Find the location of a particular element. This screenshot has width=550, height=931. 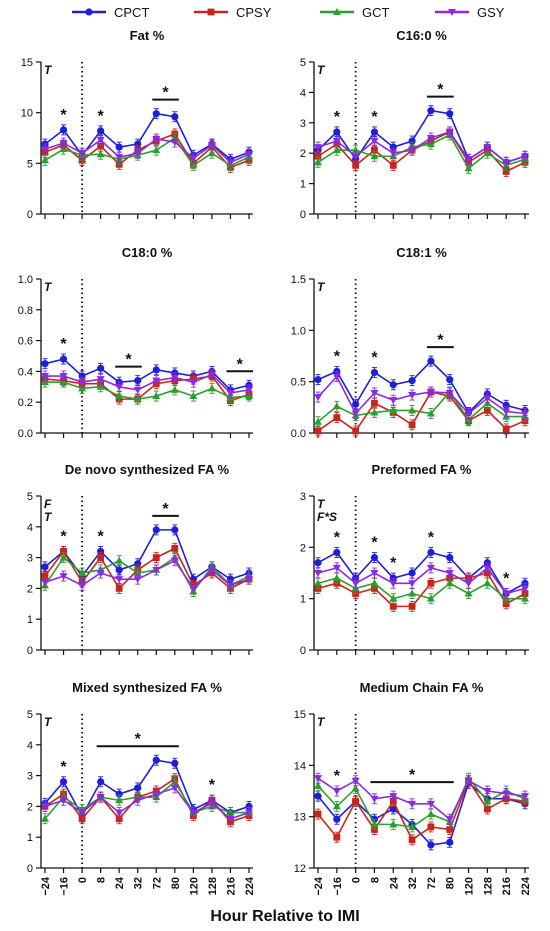

panel-title: Mixed synthesized FA % is located at coordinates (147, 687).